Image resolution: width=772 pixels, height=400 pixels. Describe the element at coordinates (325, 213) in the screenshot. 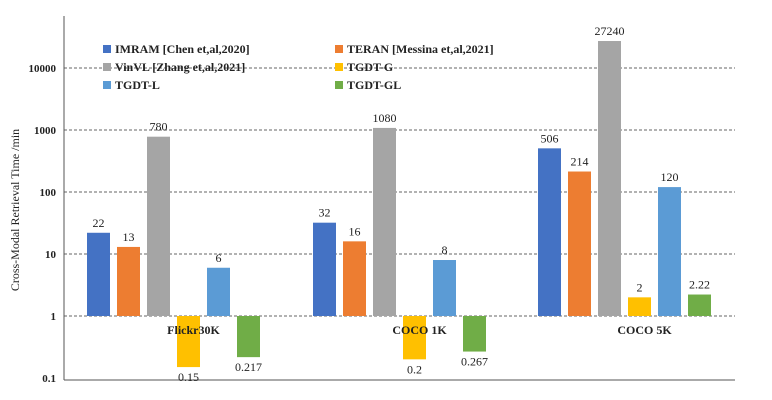

I see `data-label: 32` at that location.